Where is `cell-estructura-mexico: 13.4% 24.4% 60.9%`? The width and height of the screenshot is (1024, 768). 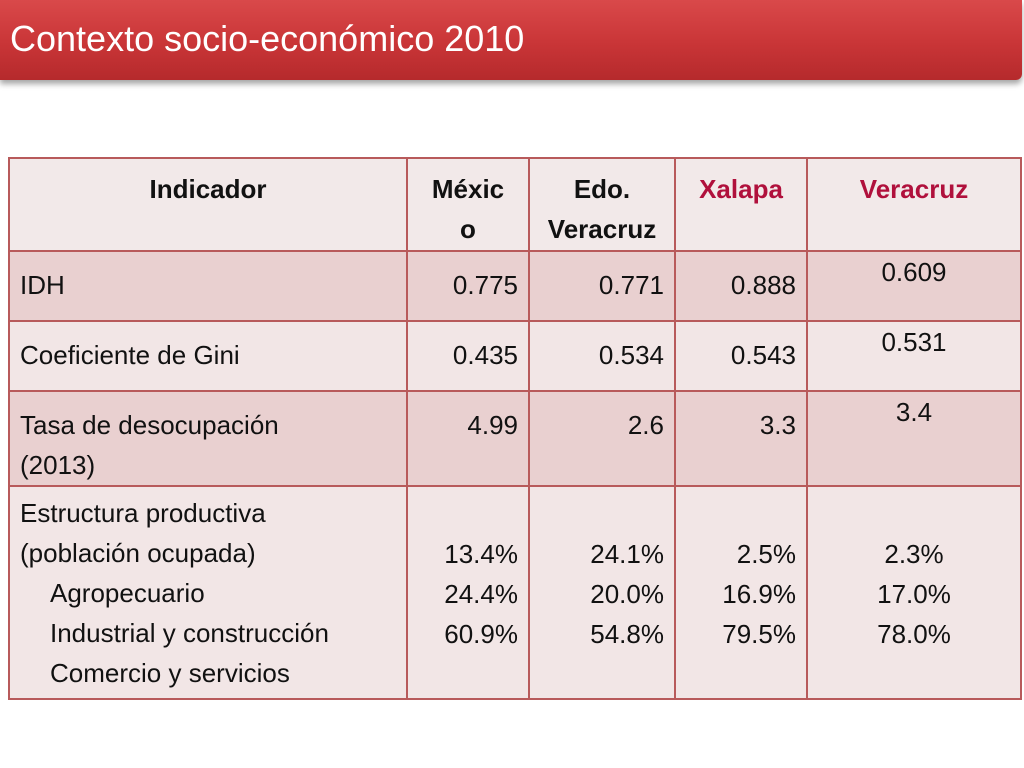 cell-estructura-mexico: 13.4% 24.4% 60.9% is located at coordinates (468, 592).